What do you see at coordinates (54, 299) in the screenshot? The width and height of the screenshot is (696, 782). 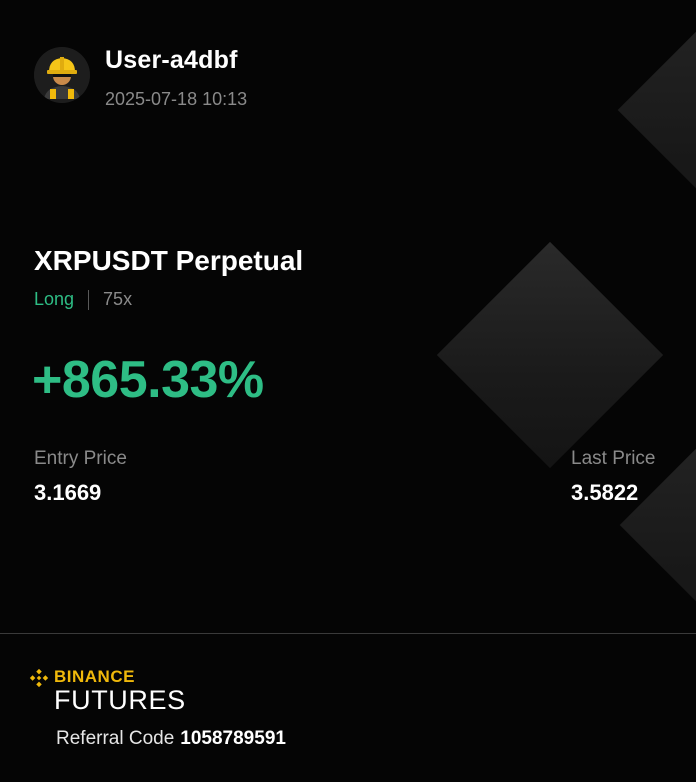 I see `position-side: Long` at bounding box center [54, 299].